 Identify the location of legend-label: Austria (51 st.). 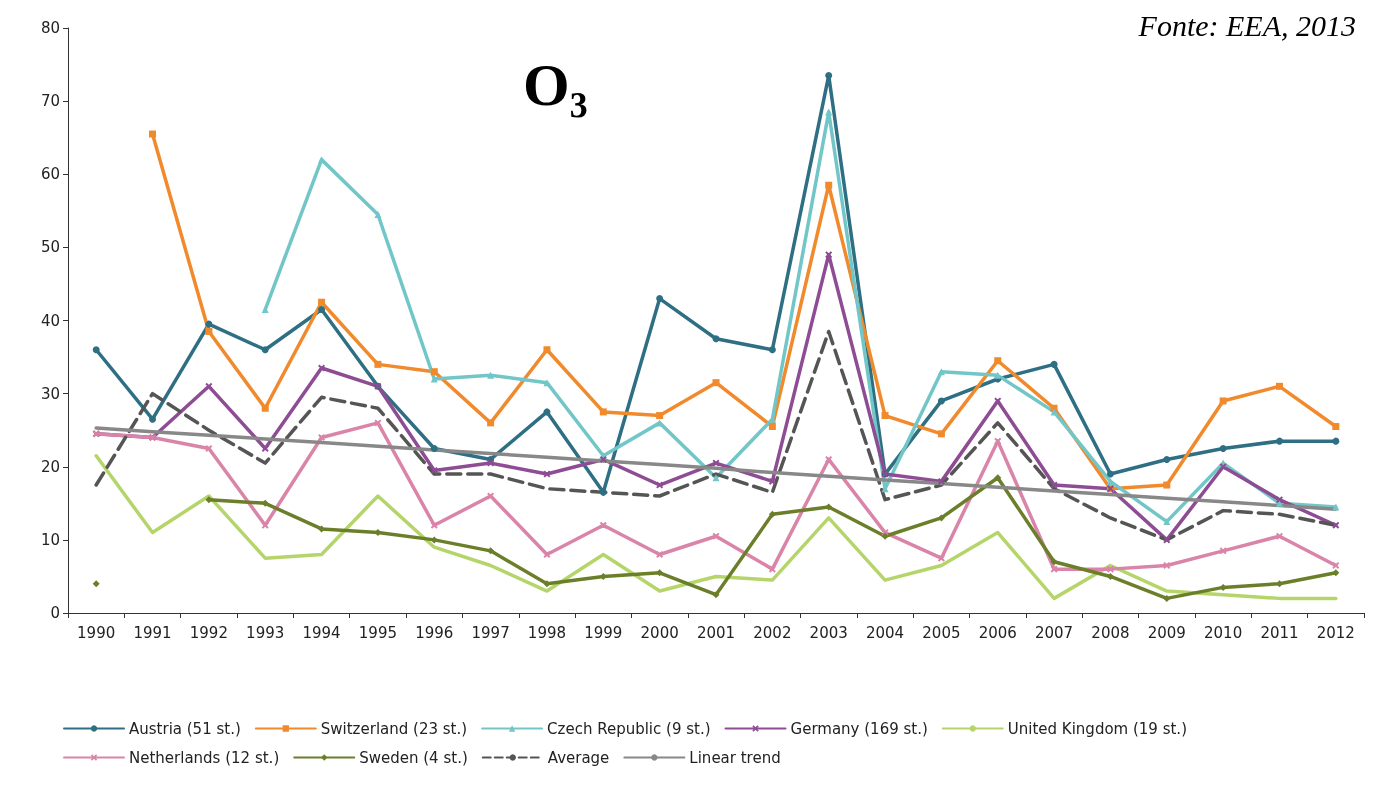
(185, 728).